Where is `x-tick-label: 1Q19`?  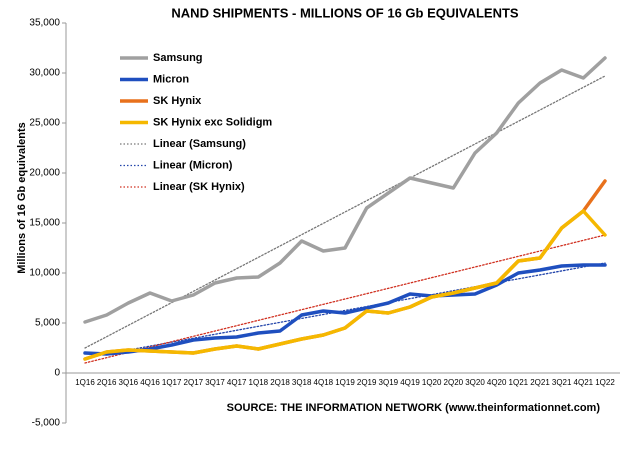
x-tick-label: 1Q19 is located at coordinates (345, 382).